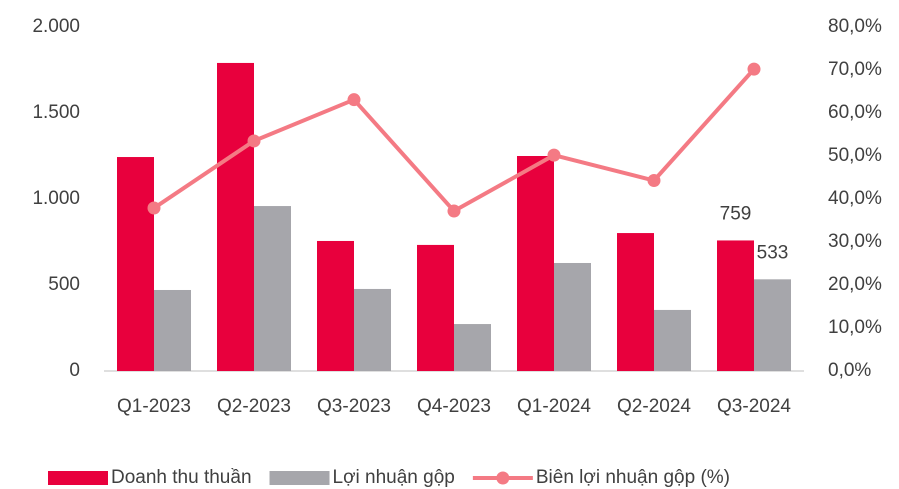 The width and height of the screenshot is (899, 489). Describe the element at coordinates (849, 370) in the screenshot. I see `y2-tick-label: 0,0%` at that location.